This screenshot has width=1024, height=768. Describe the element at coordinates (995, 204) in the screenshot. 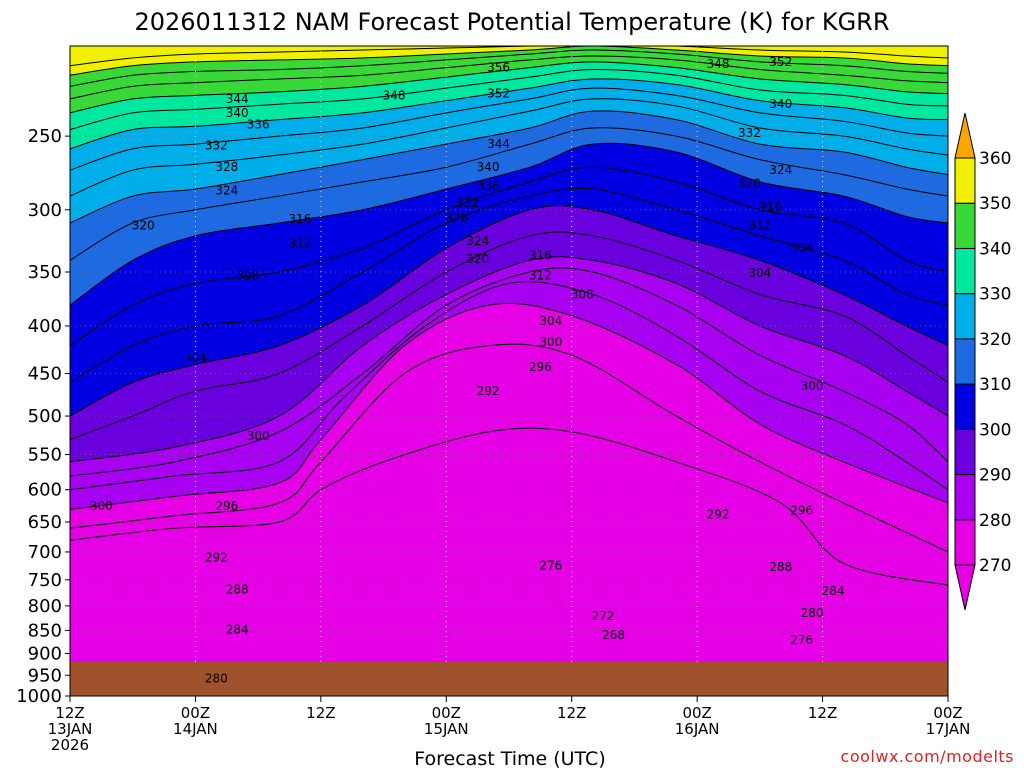

I see `colorbar-tick-label: 350` at that location.